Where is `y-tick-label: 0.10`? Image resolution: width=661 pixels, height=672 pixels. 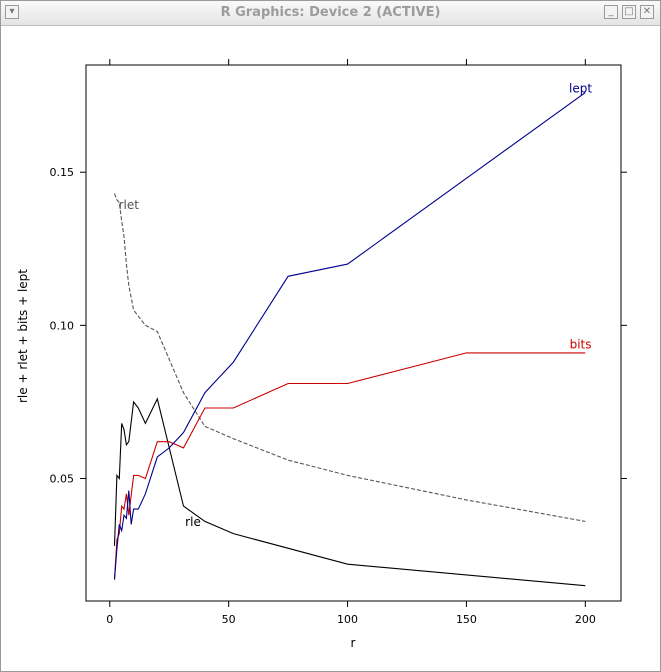
y-tick-label: 0.10 is located at coordinates (62, 325).